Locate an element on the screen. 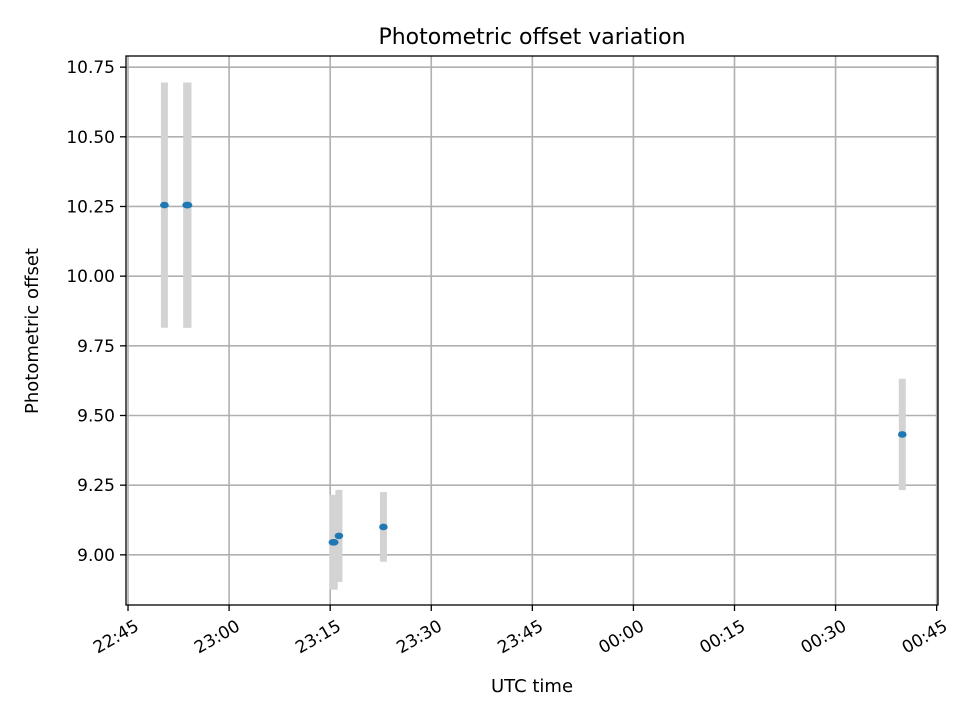 The width and height of the screenshot is (960, 720). x-axis-label: UTC time is located at coordinates (532, 686).